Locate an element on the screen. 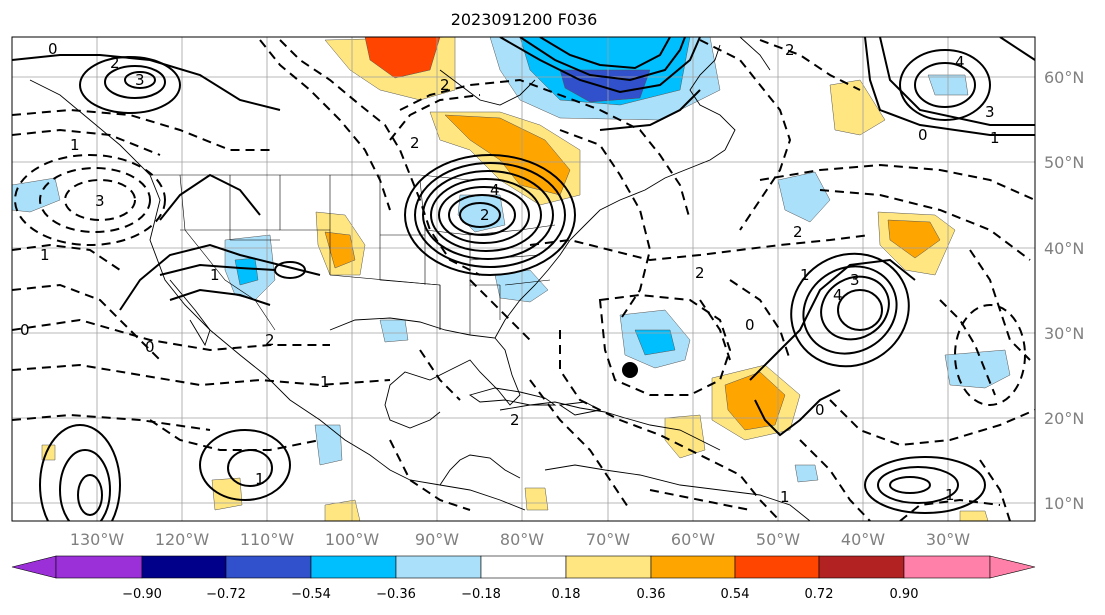  shade-cyan-atl1 is located at coordinates (655, 342).